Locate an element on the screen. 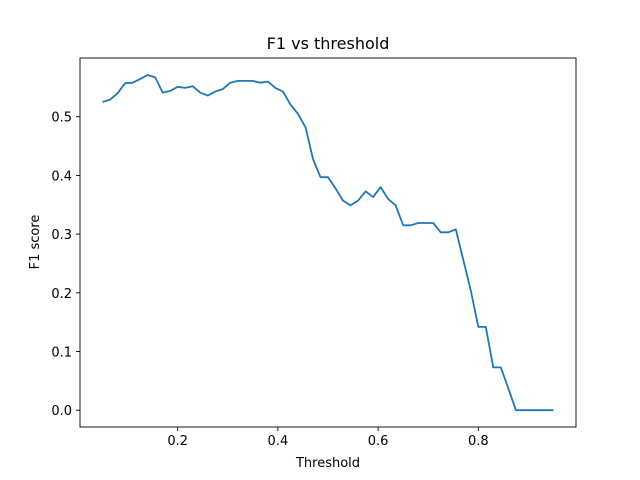 This screenshot has width=640, height=480. y-axis-ticks: 0.0 0.1 0.2 0.3 0.4 0.5 is located at coordinates (65, 265).